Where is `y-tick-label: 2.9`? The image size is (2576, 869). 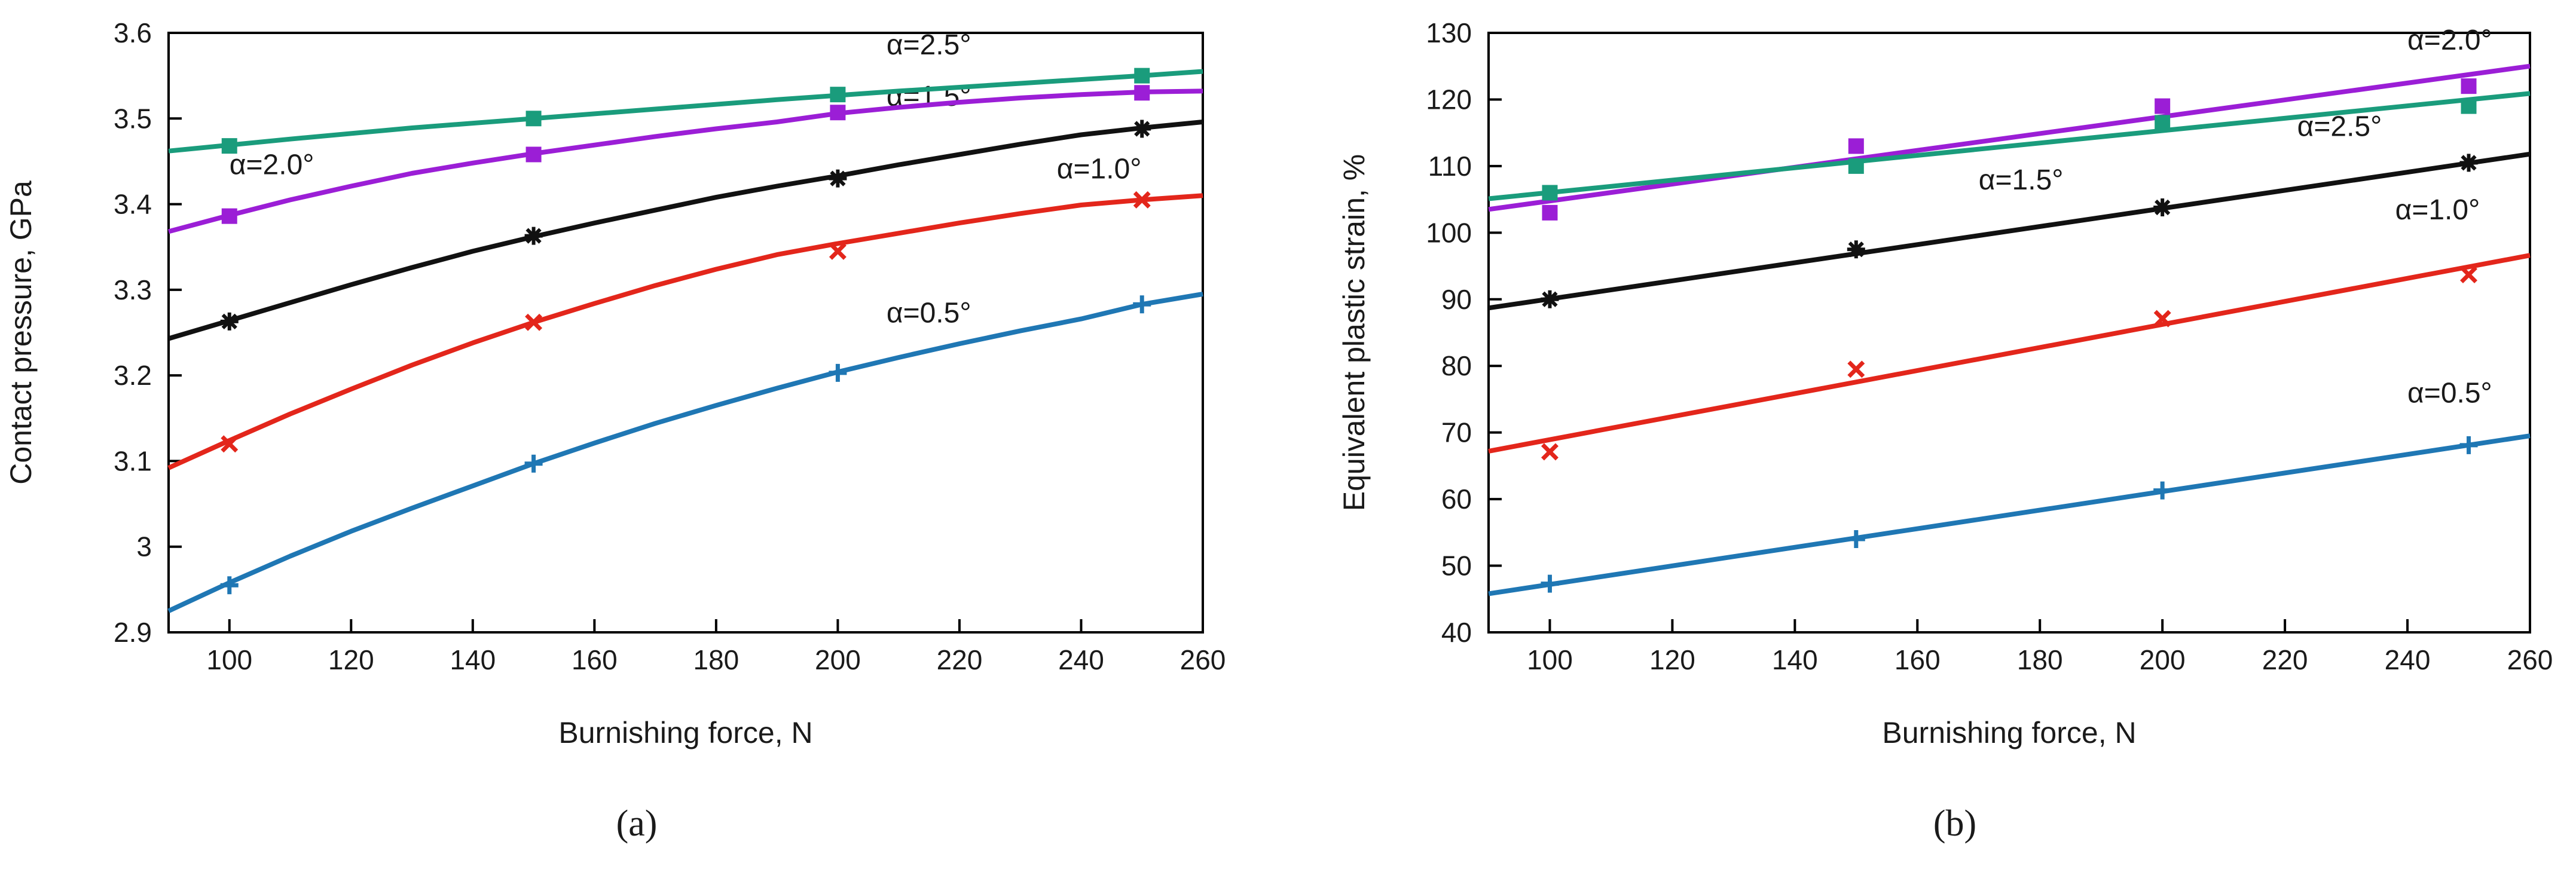 y-tick-label: 2.9 is located at coordinates (133, 632).